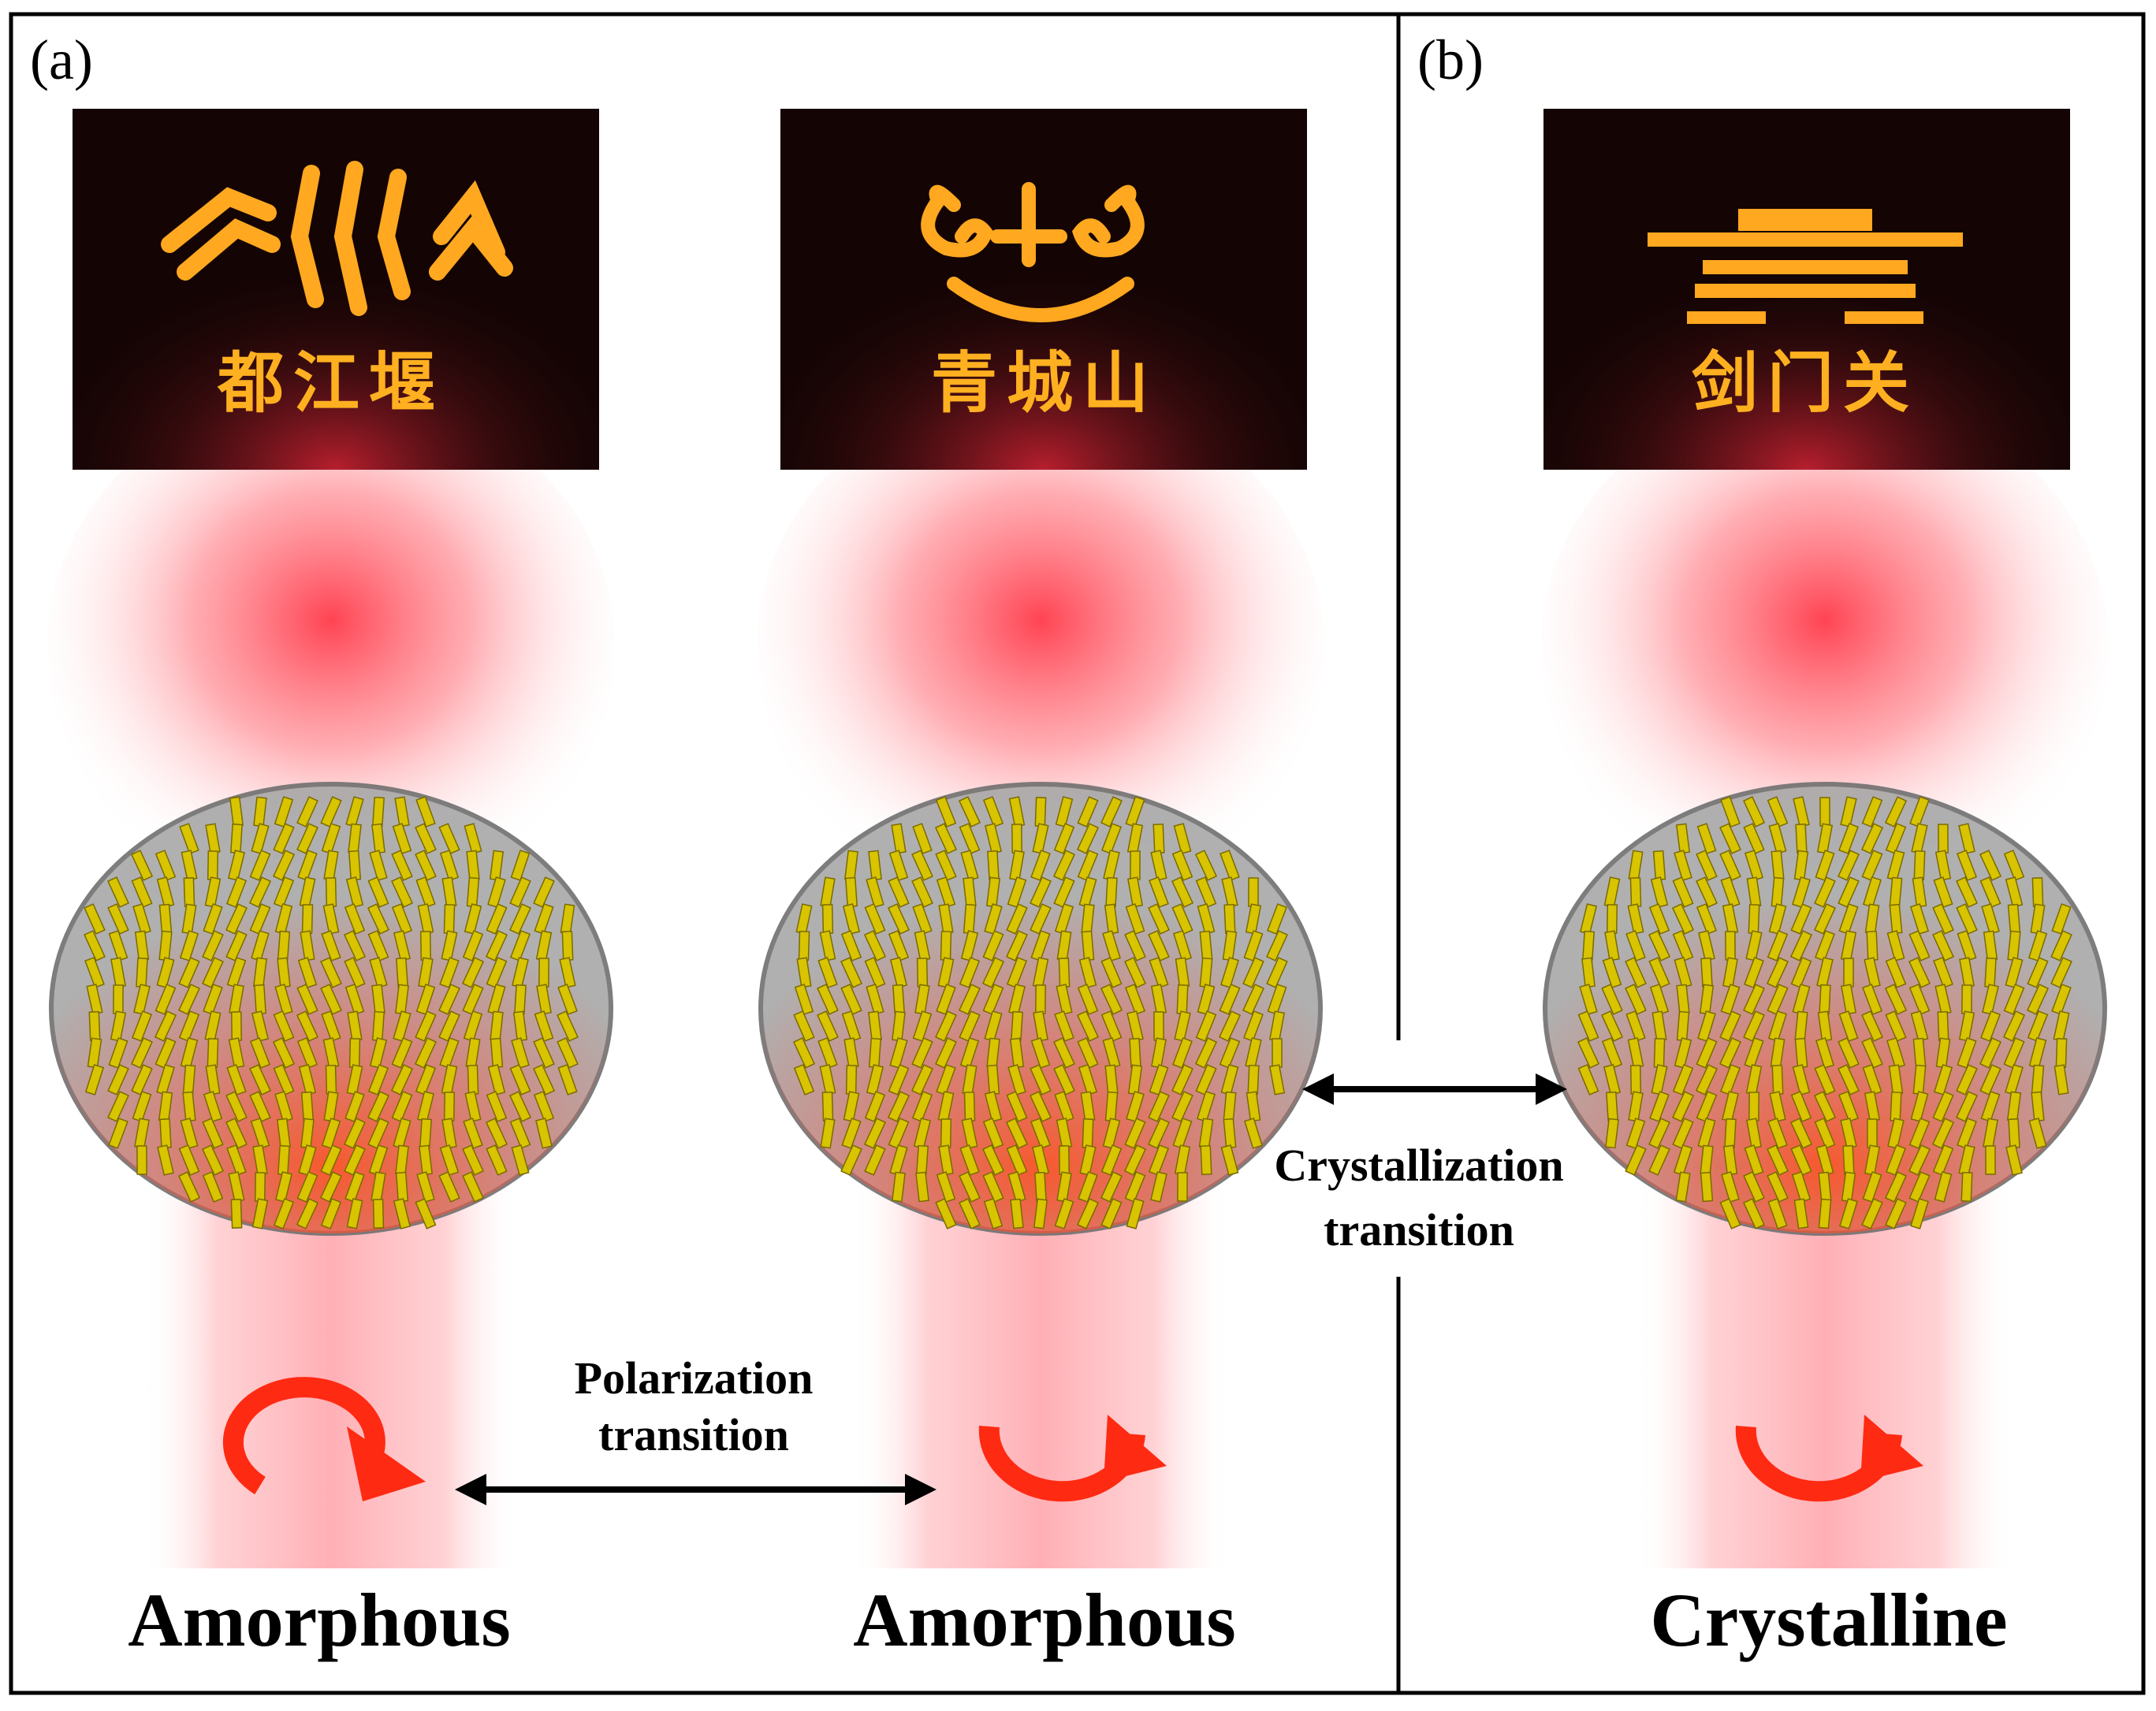 The width and height of the screenshot is (2156, 1711). I want to click on crystallization-transition: Crystallization transition, so click(1420, 1164).